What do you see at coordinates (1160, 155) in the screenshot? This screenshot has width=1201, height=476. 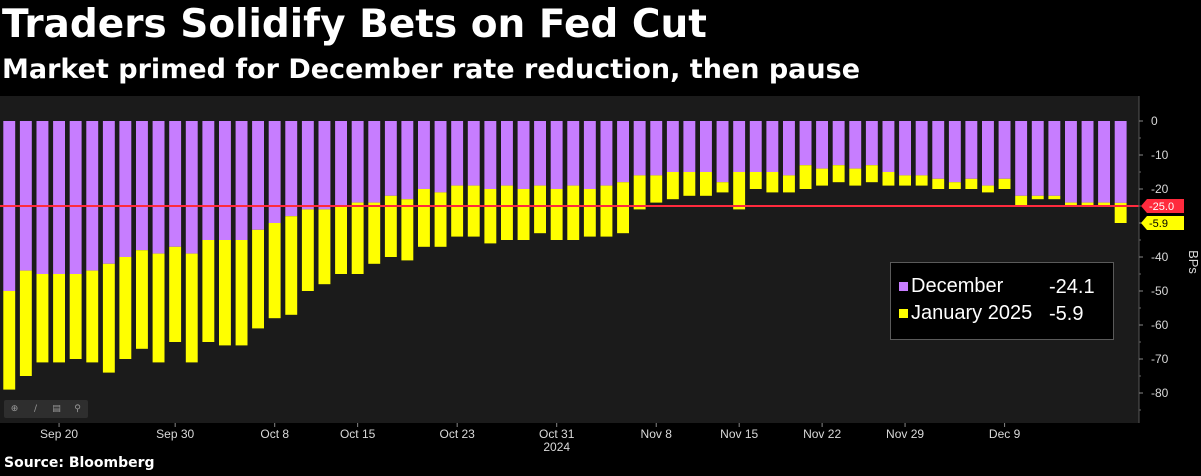 I see `y-tick-label: -10` at bounding box center [1160, 155].